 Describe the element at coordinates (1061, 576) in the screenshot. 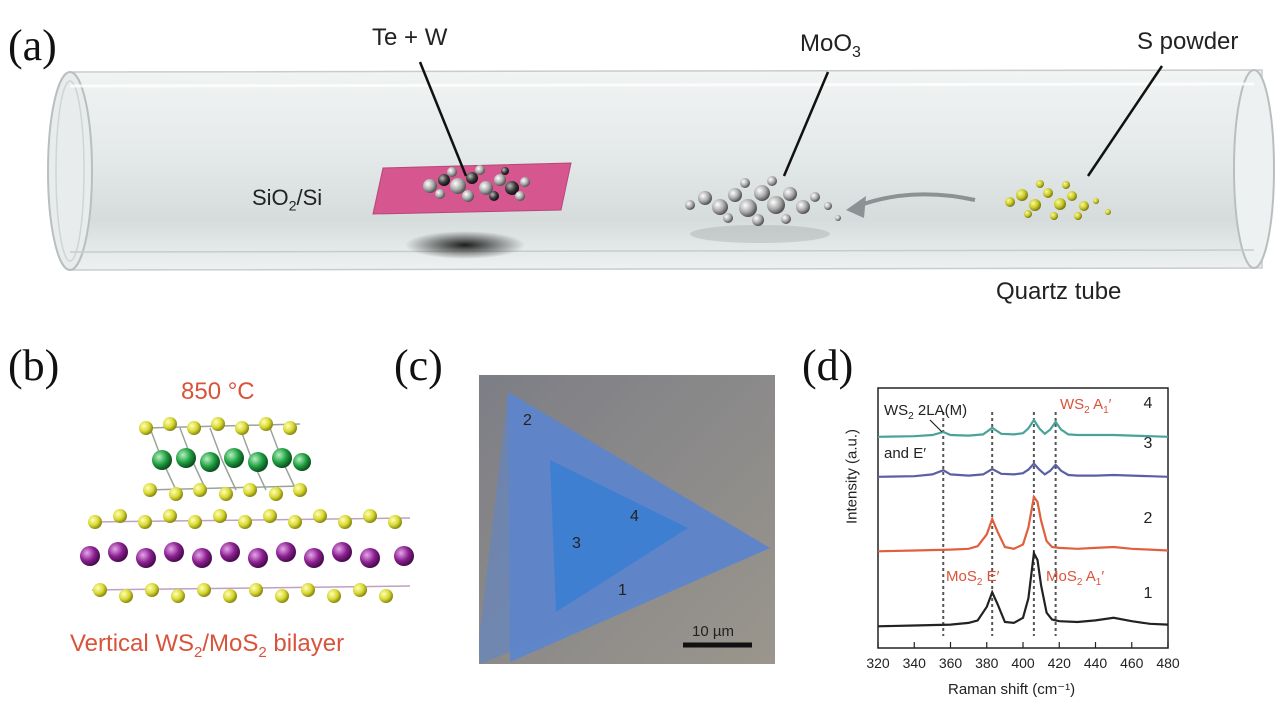

I see `annotation-mos2-a1-a: MoS` at that location.